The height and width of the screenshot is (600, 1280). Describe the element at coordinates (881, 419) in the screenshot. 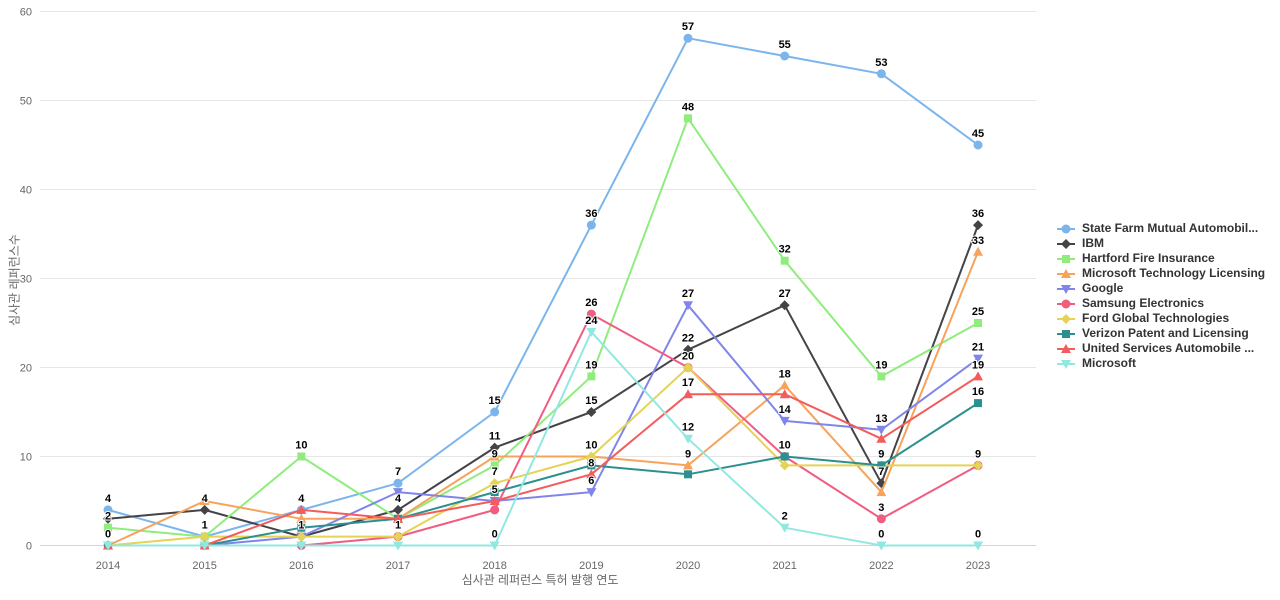

I see `data-label: 13` at that location.